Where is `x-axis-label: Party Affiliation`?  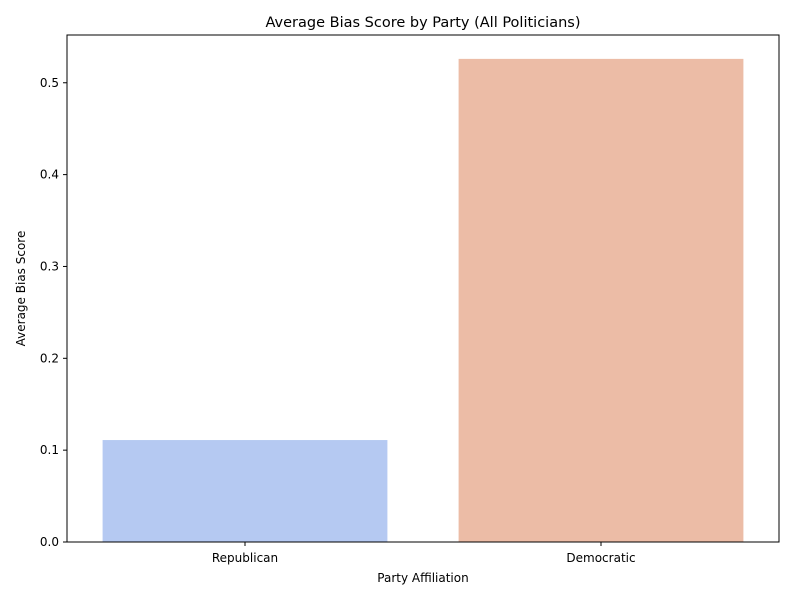
x-axis-label: Party Affiliation is located at coordinates (422, 578).